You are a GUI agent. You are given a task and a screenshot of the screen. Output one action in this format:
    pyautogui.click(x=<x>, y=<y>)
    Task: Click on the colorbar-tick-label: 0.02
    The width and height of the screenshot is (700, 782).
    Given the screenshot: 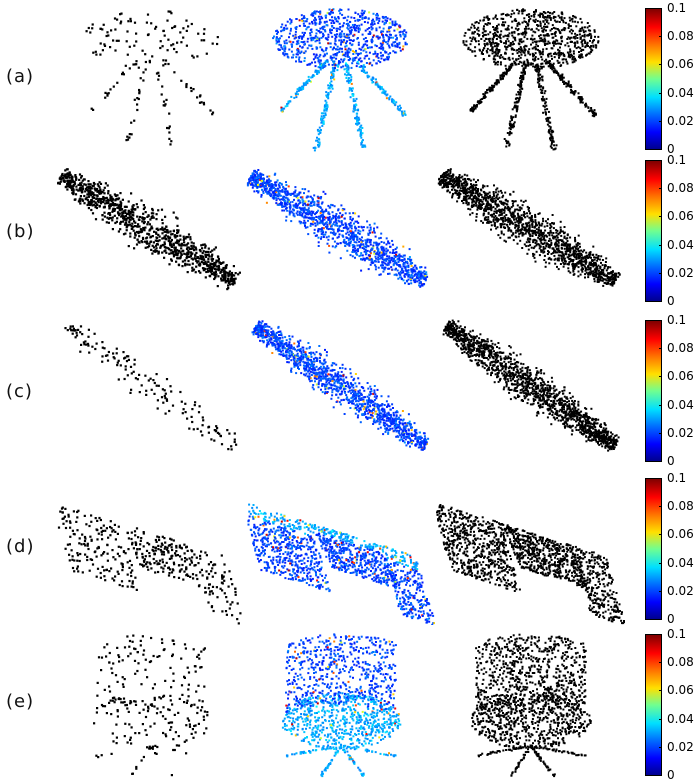 What is the action you would take?
    pyautogui.click(x=680, y=120)
    